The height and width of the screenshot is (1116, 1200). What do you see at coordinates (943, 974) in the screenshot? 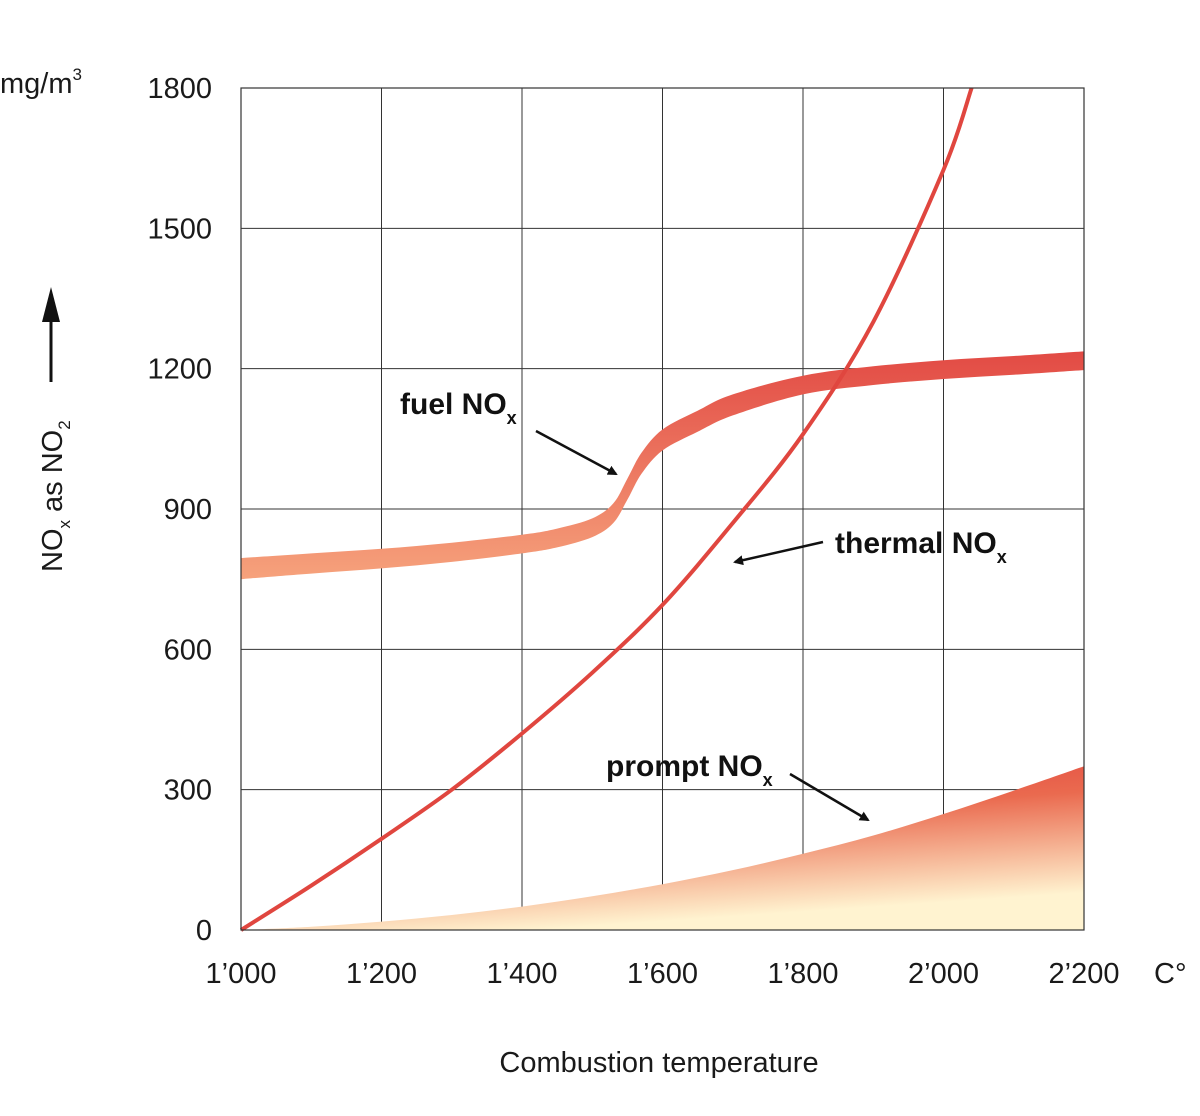
I see `x-tick-label: 2’000` at bounding box center [943, 974].